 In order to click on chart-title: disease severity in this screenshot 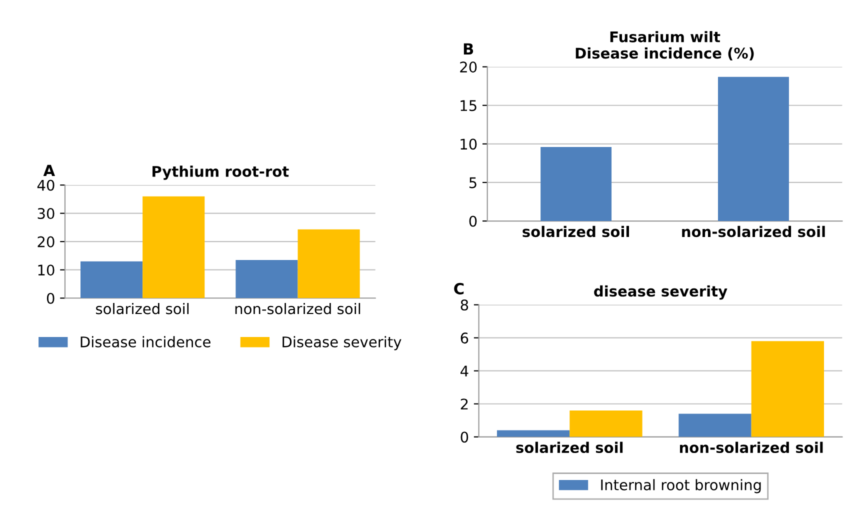, I will do `click(661, 292)`.